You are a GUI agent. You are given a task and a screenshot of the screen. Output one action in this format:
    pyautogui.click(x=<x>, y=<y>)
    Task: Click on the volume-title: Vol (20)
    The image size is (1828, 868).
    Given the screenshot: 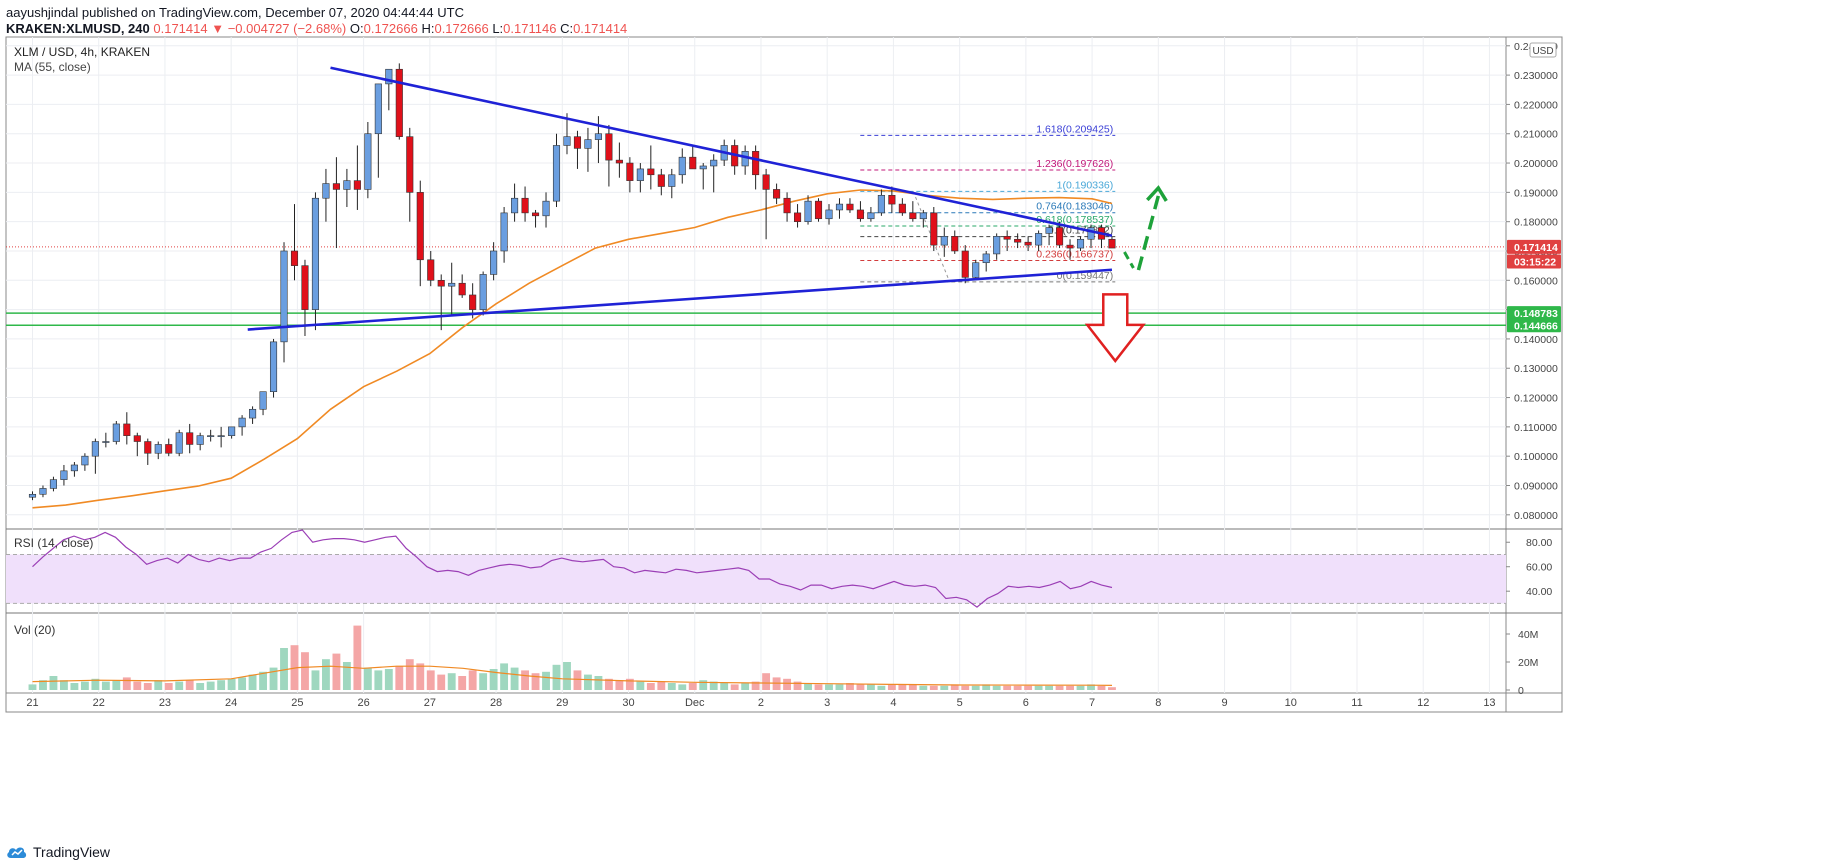 What is the action you would take?
    pyautogui.click(x=34, y=630)
    